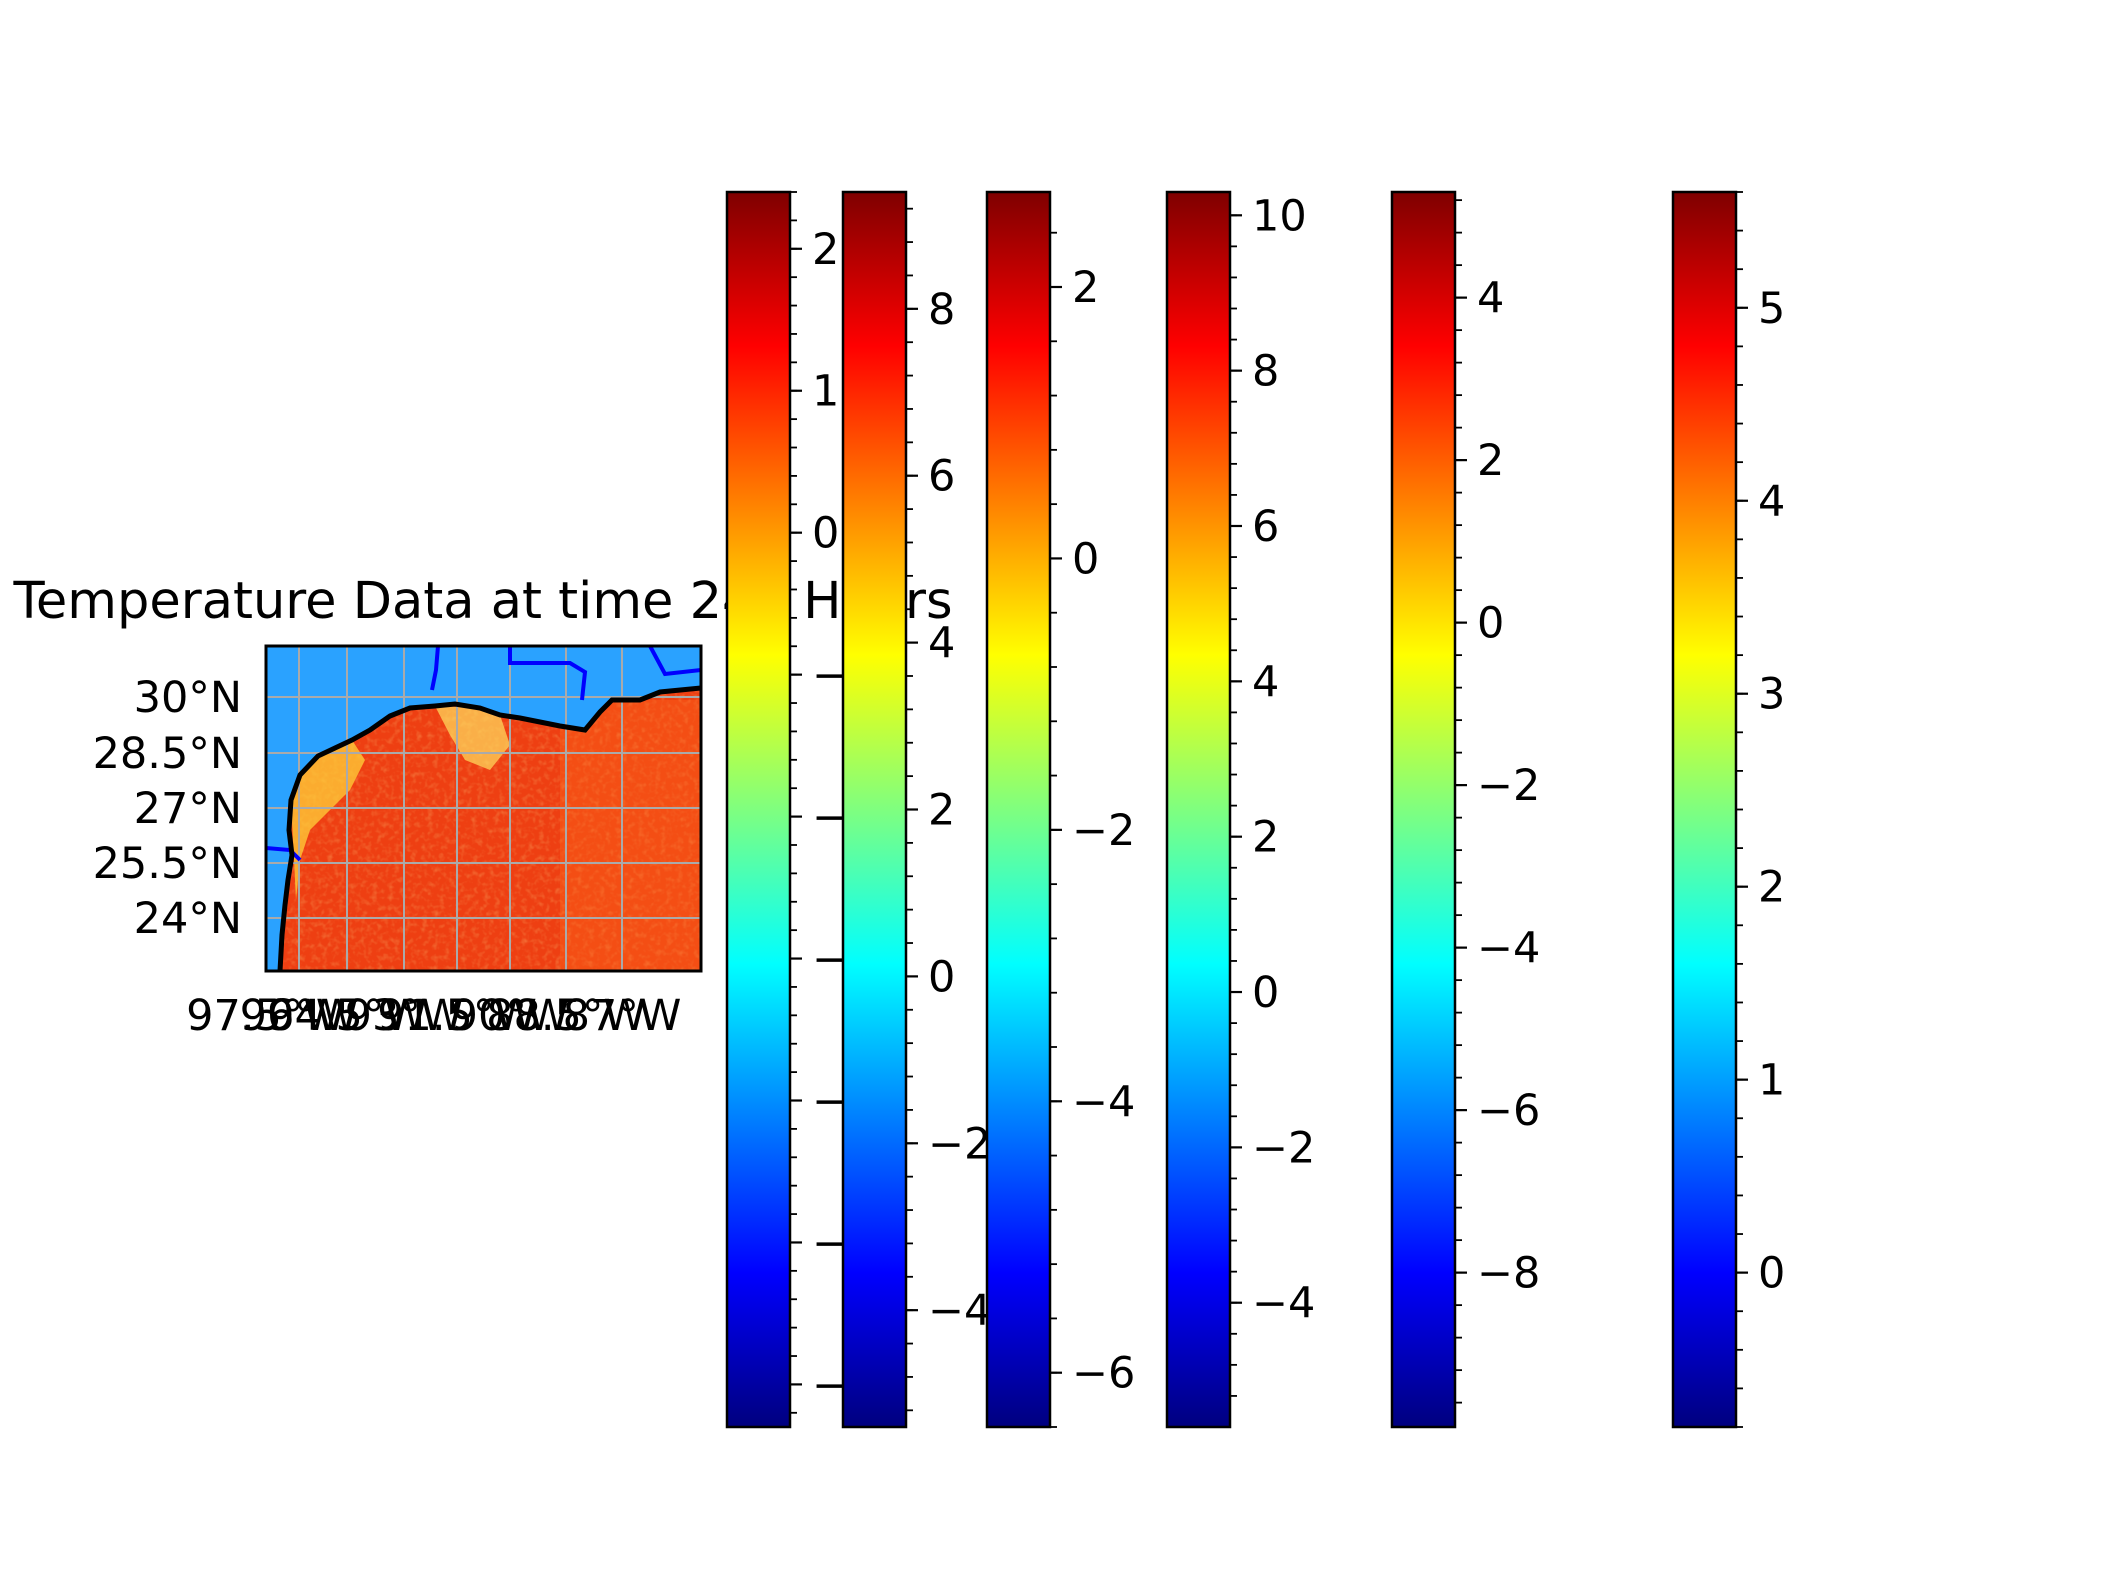  Describe the element at coordinates (483, 754) in the screenshot. I see `state-border` at that location.